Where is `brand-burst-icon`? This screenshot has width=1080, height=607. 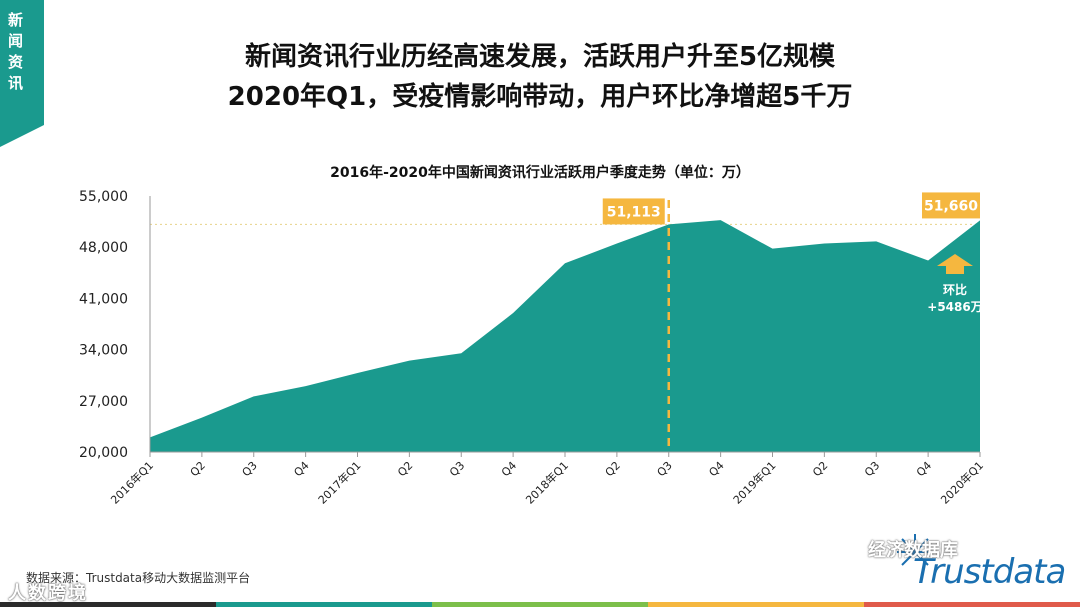 brand-burst-icon is located at coordinates (915, 550).